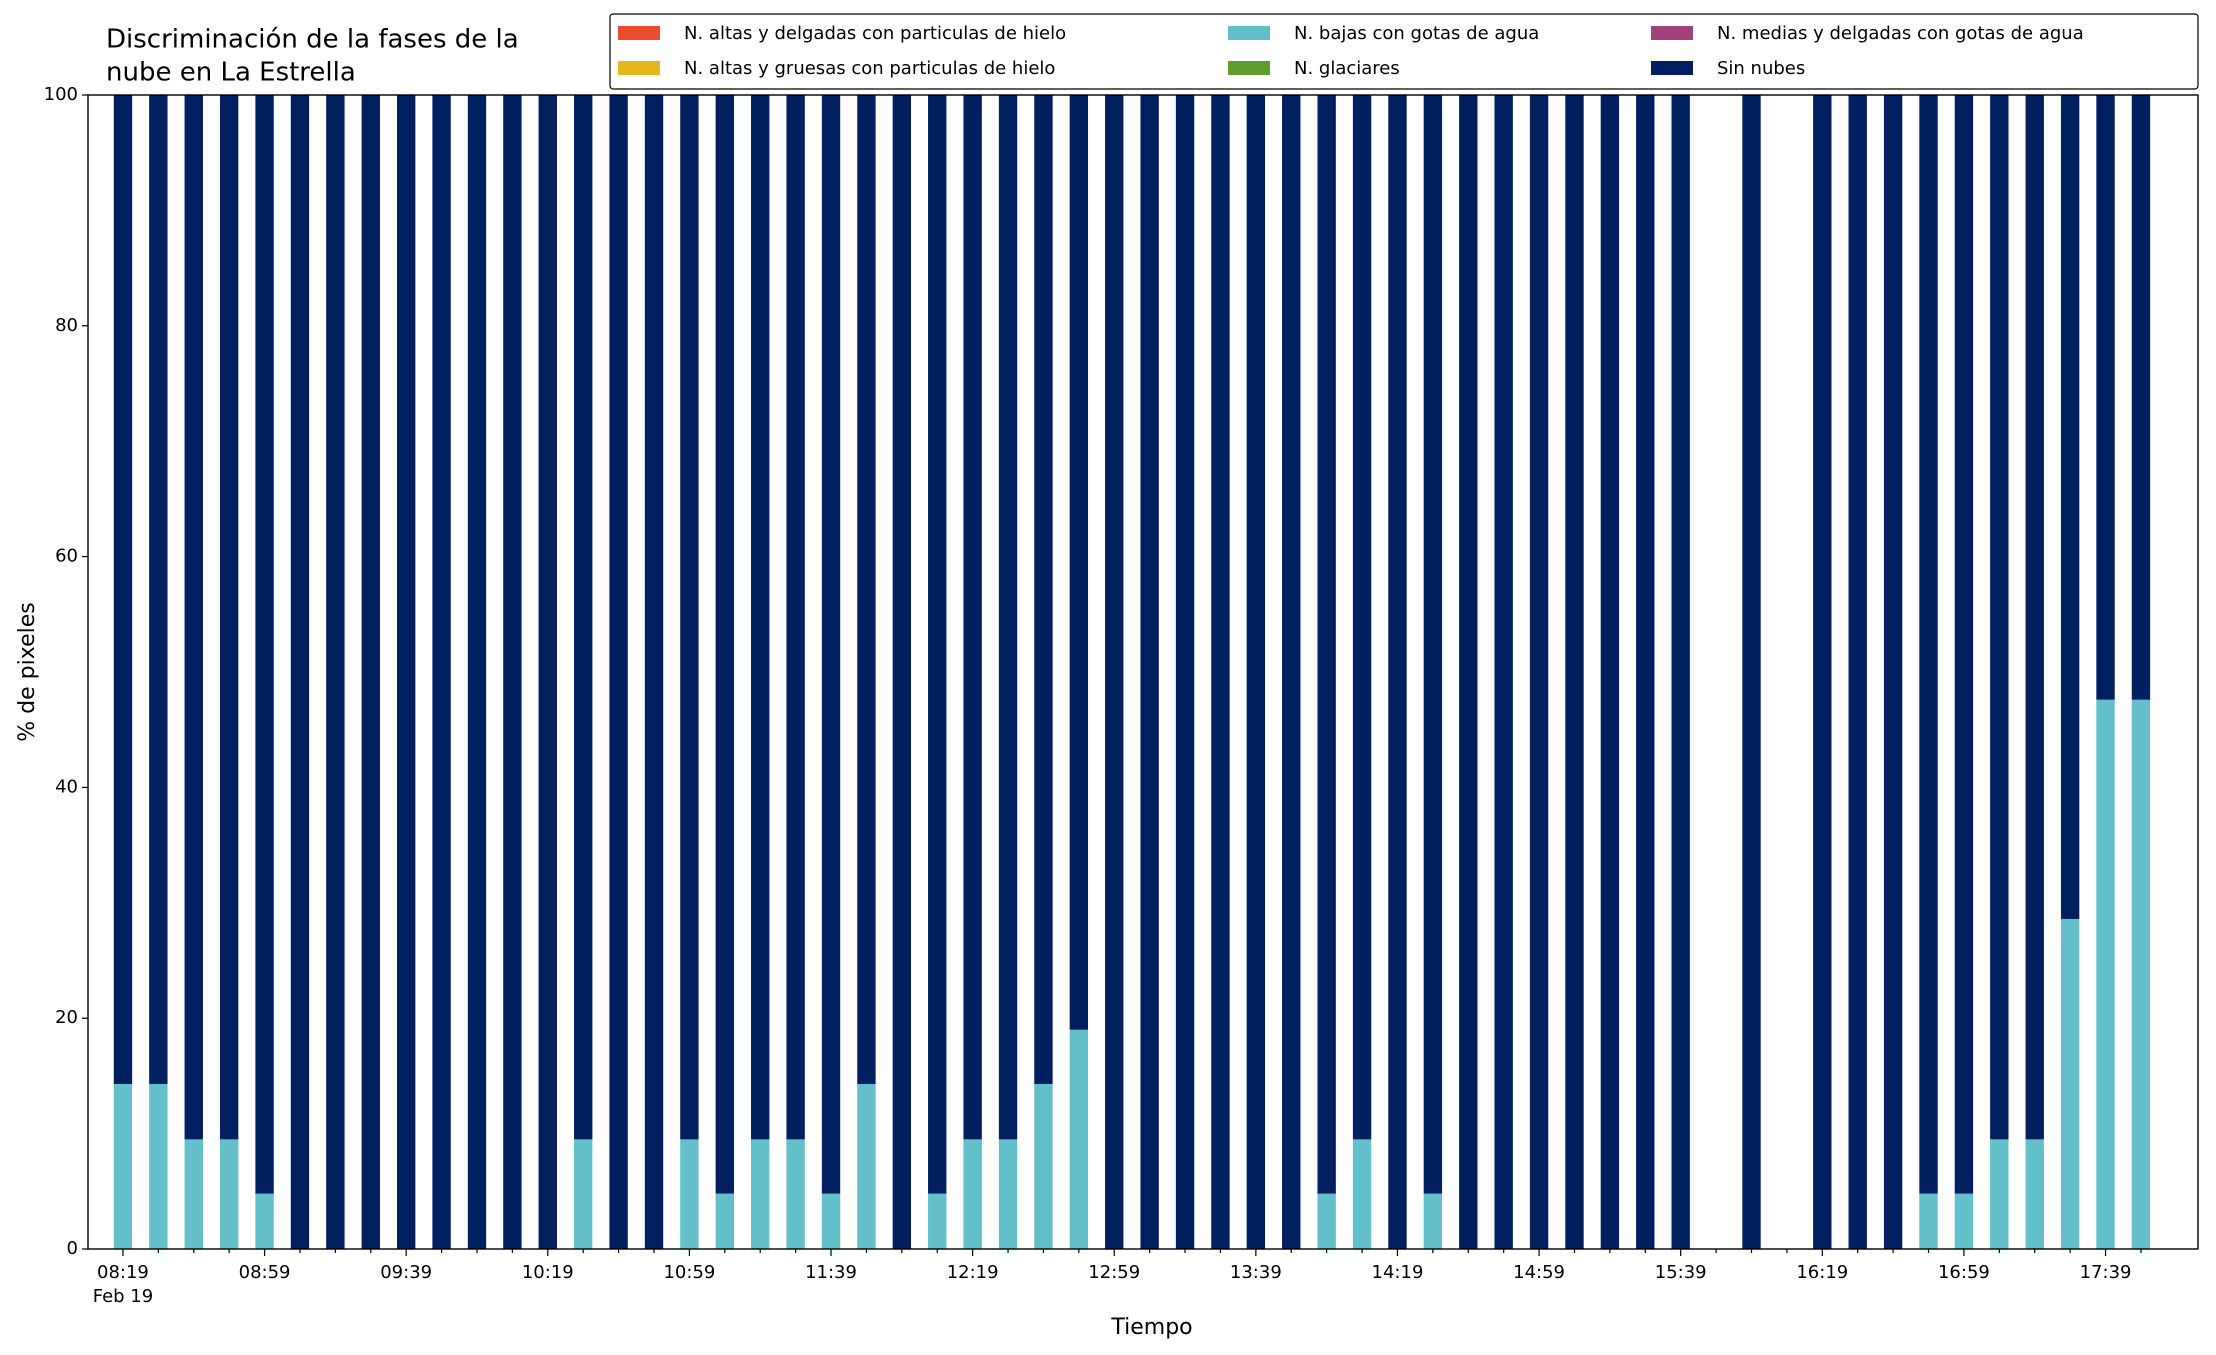 The width and height of the screenshot is (2216, 1355). I want to click on legend-label: N. glaciares, so click(1347, 68).